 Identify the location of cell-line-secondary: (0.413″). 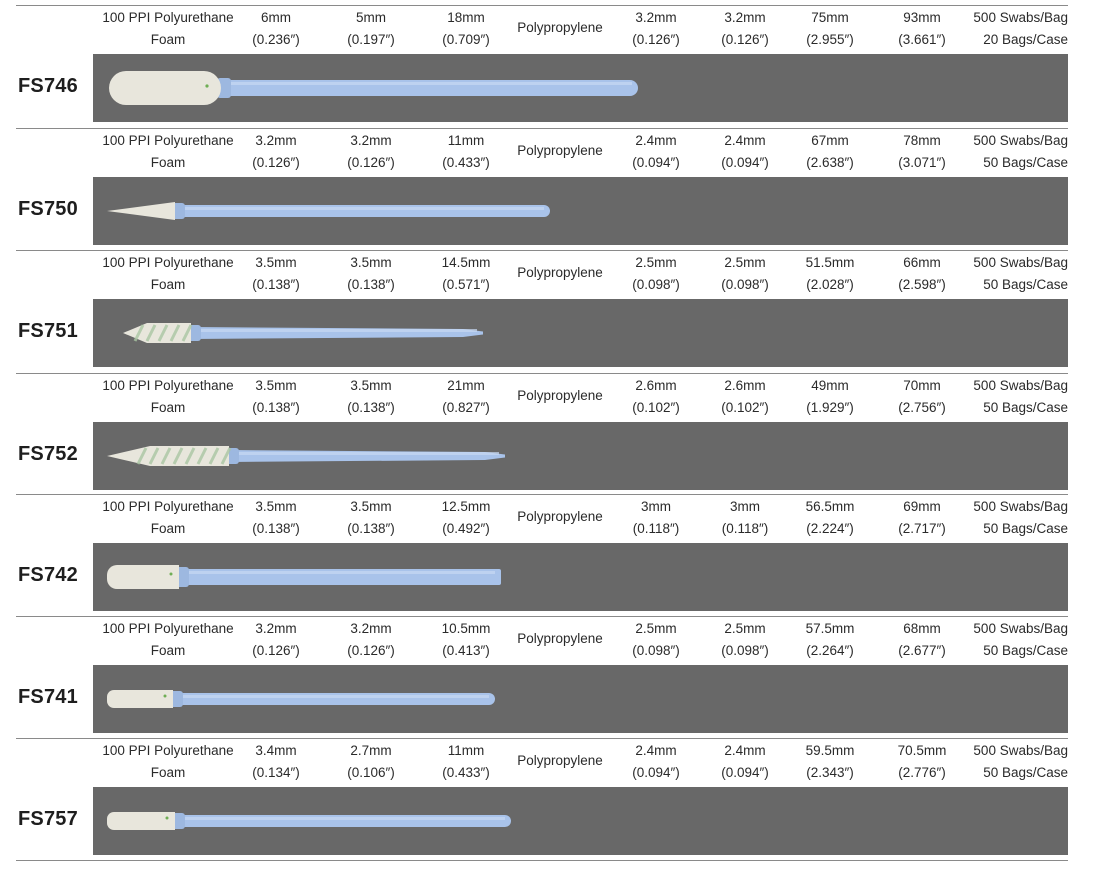
(466, 650).